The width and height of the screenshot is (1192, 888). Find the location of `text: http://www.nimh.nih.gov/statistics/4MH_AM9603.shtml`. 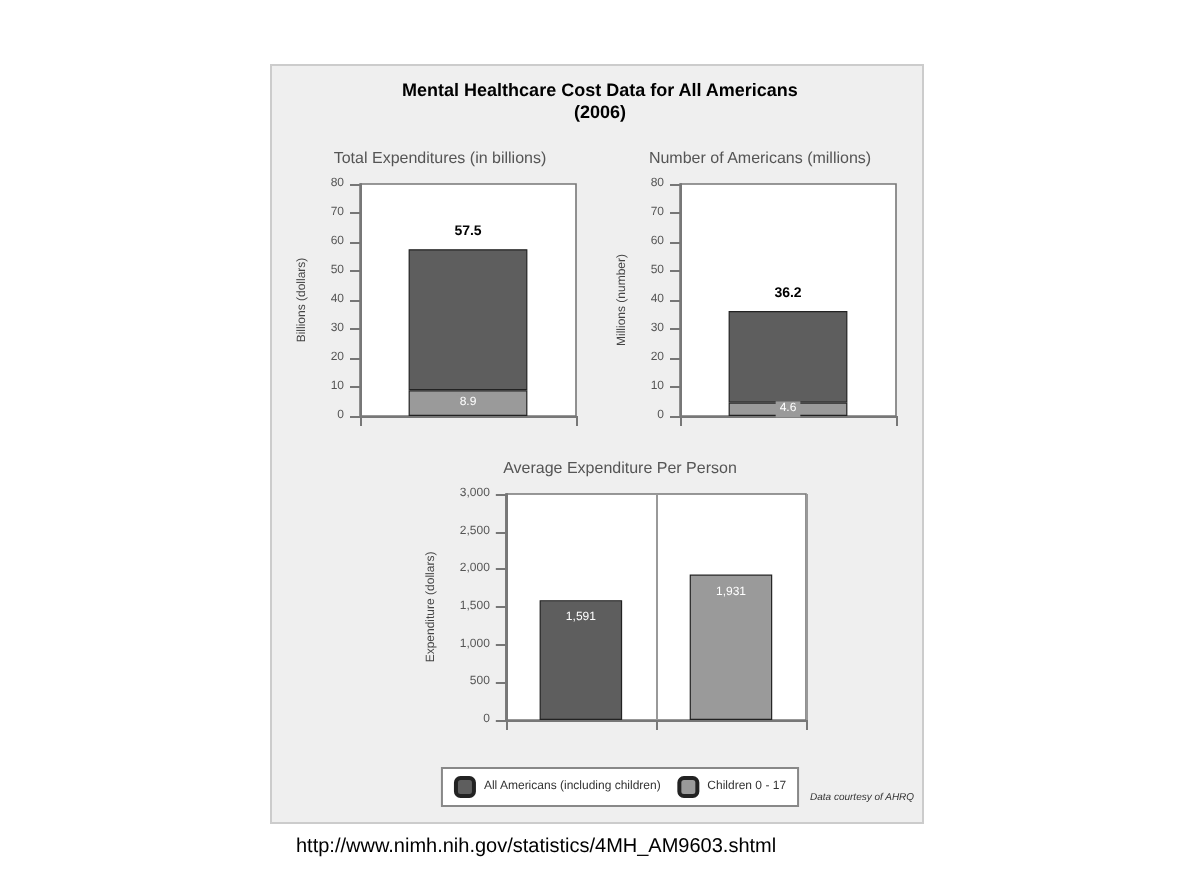

text: http://www.nimh.nih.gov/statistics/4MH_AM9603.shtml is located at coordinates (536, 847).